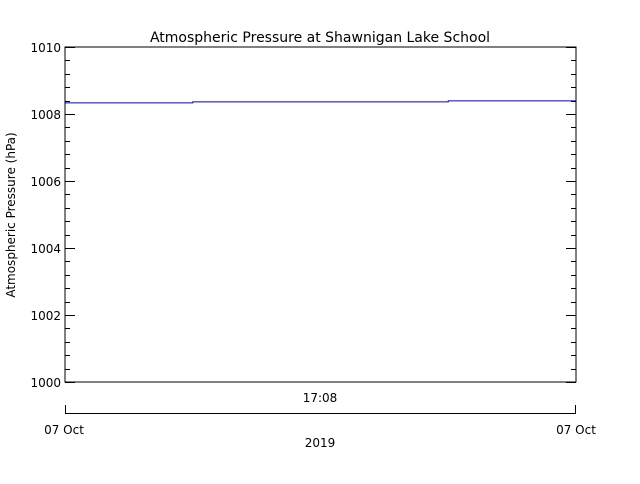  Describe the element at coordinates (320, 398) in the screenshot. I see `x-axis-center-time-label: 17:08` at that location.